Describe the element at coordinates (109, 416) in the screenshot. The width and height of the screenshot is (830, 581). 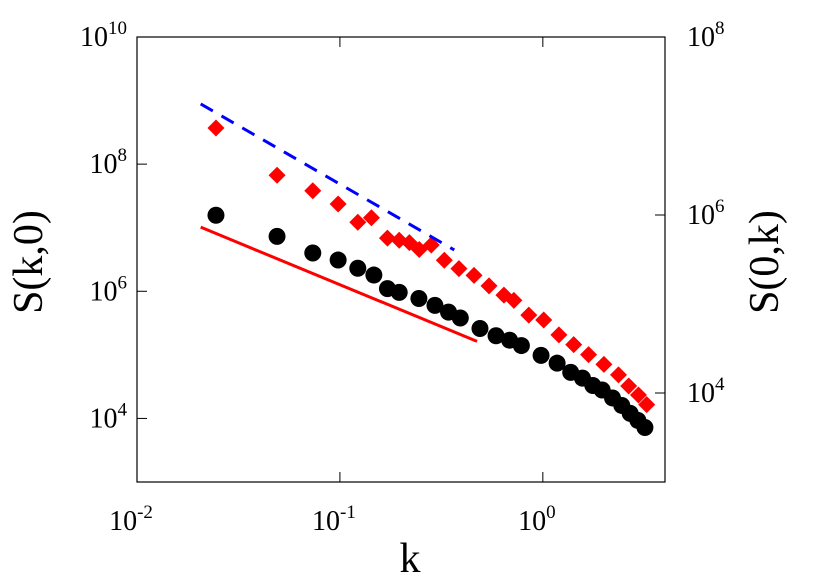
I see `y-tick-label: 10⁴` at that location.